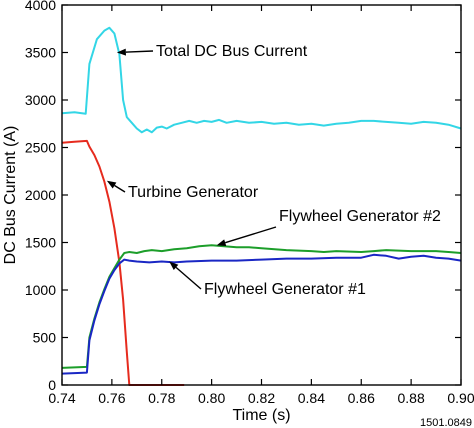  What do you see at coordinates (411, 398) in the screenshot?
I see `x-tick-label: 0.88` at bounding box center [411, 398].